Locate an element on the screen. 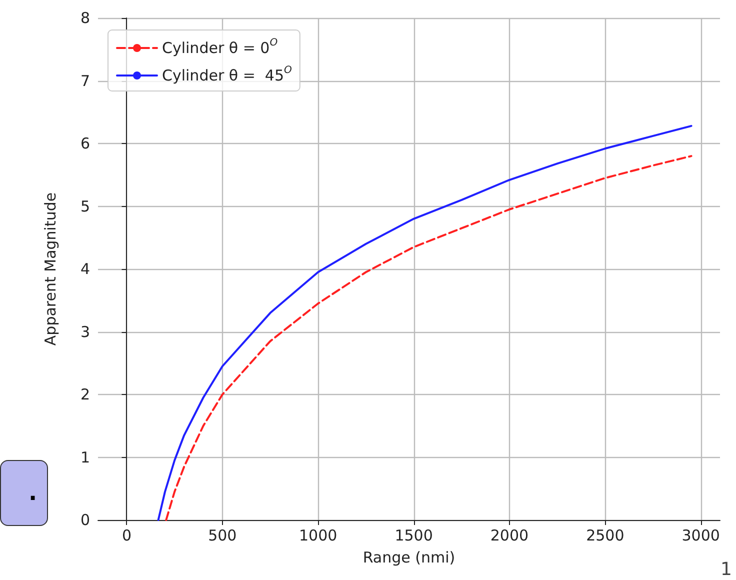 The image size is (736, 580). y-axis-title: Apparent Magnitude is located at coordinates (51, 269).